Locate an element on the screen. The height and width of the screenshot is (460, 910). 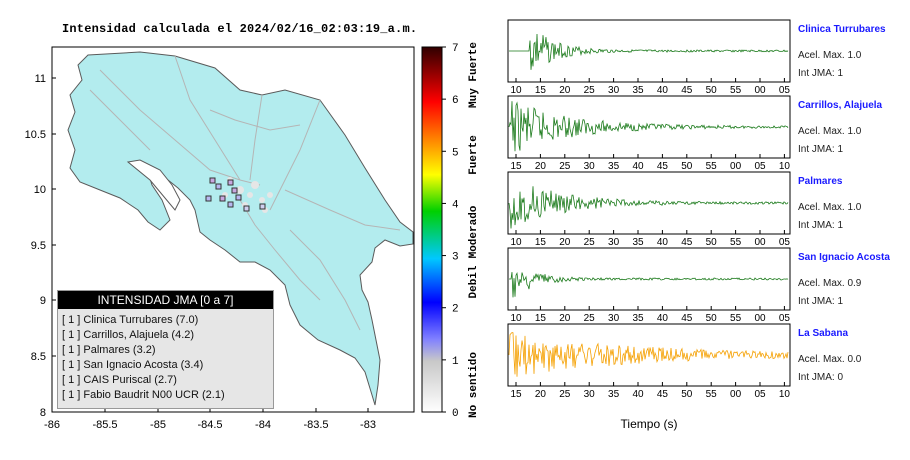
station-markers is located at coordinates (235, 194).